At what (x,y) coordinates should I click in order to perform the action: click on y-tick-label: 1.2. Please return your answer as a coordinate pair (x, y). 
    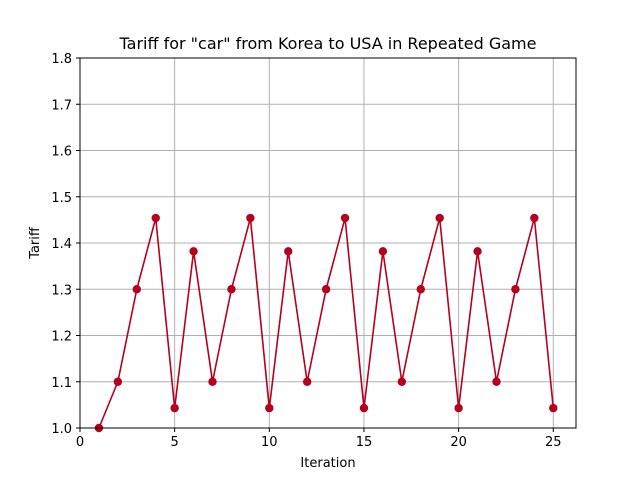
    Looking at the image, I should click on (61, 337).